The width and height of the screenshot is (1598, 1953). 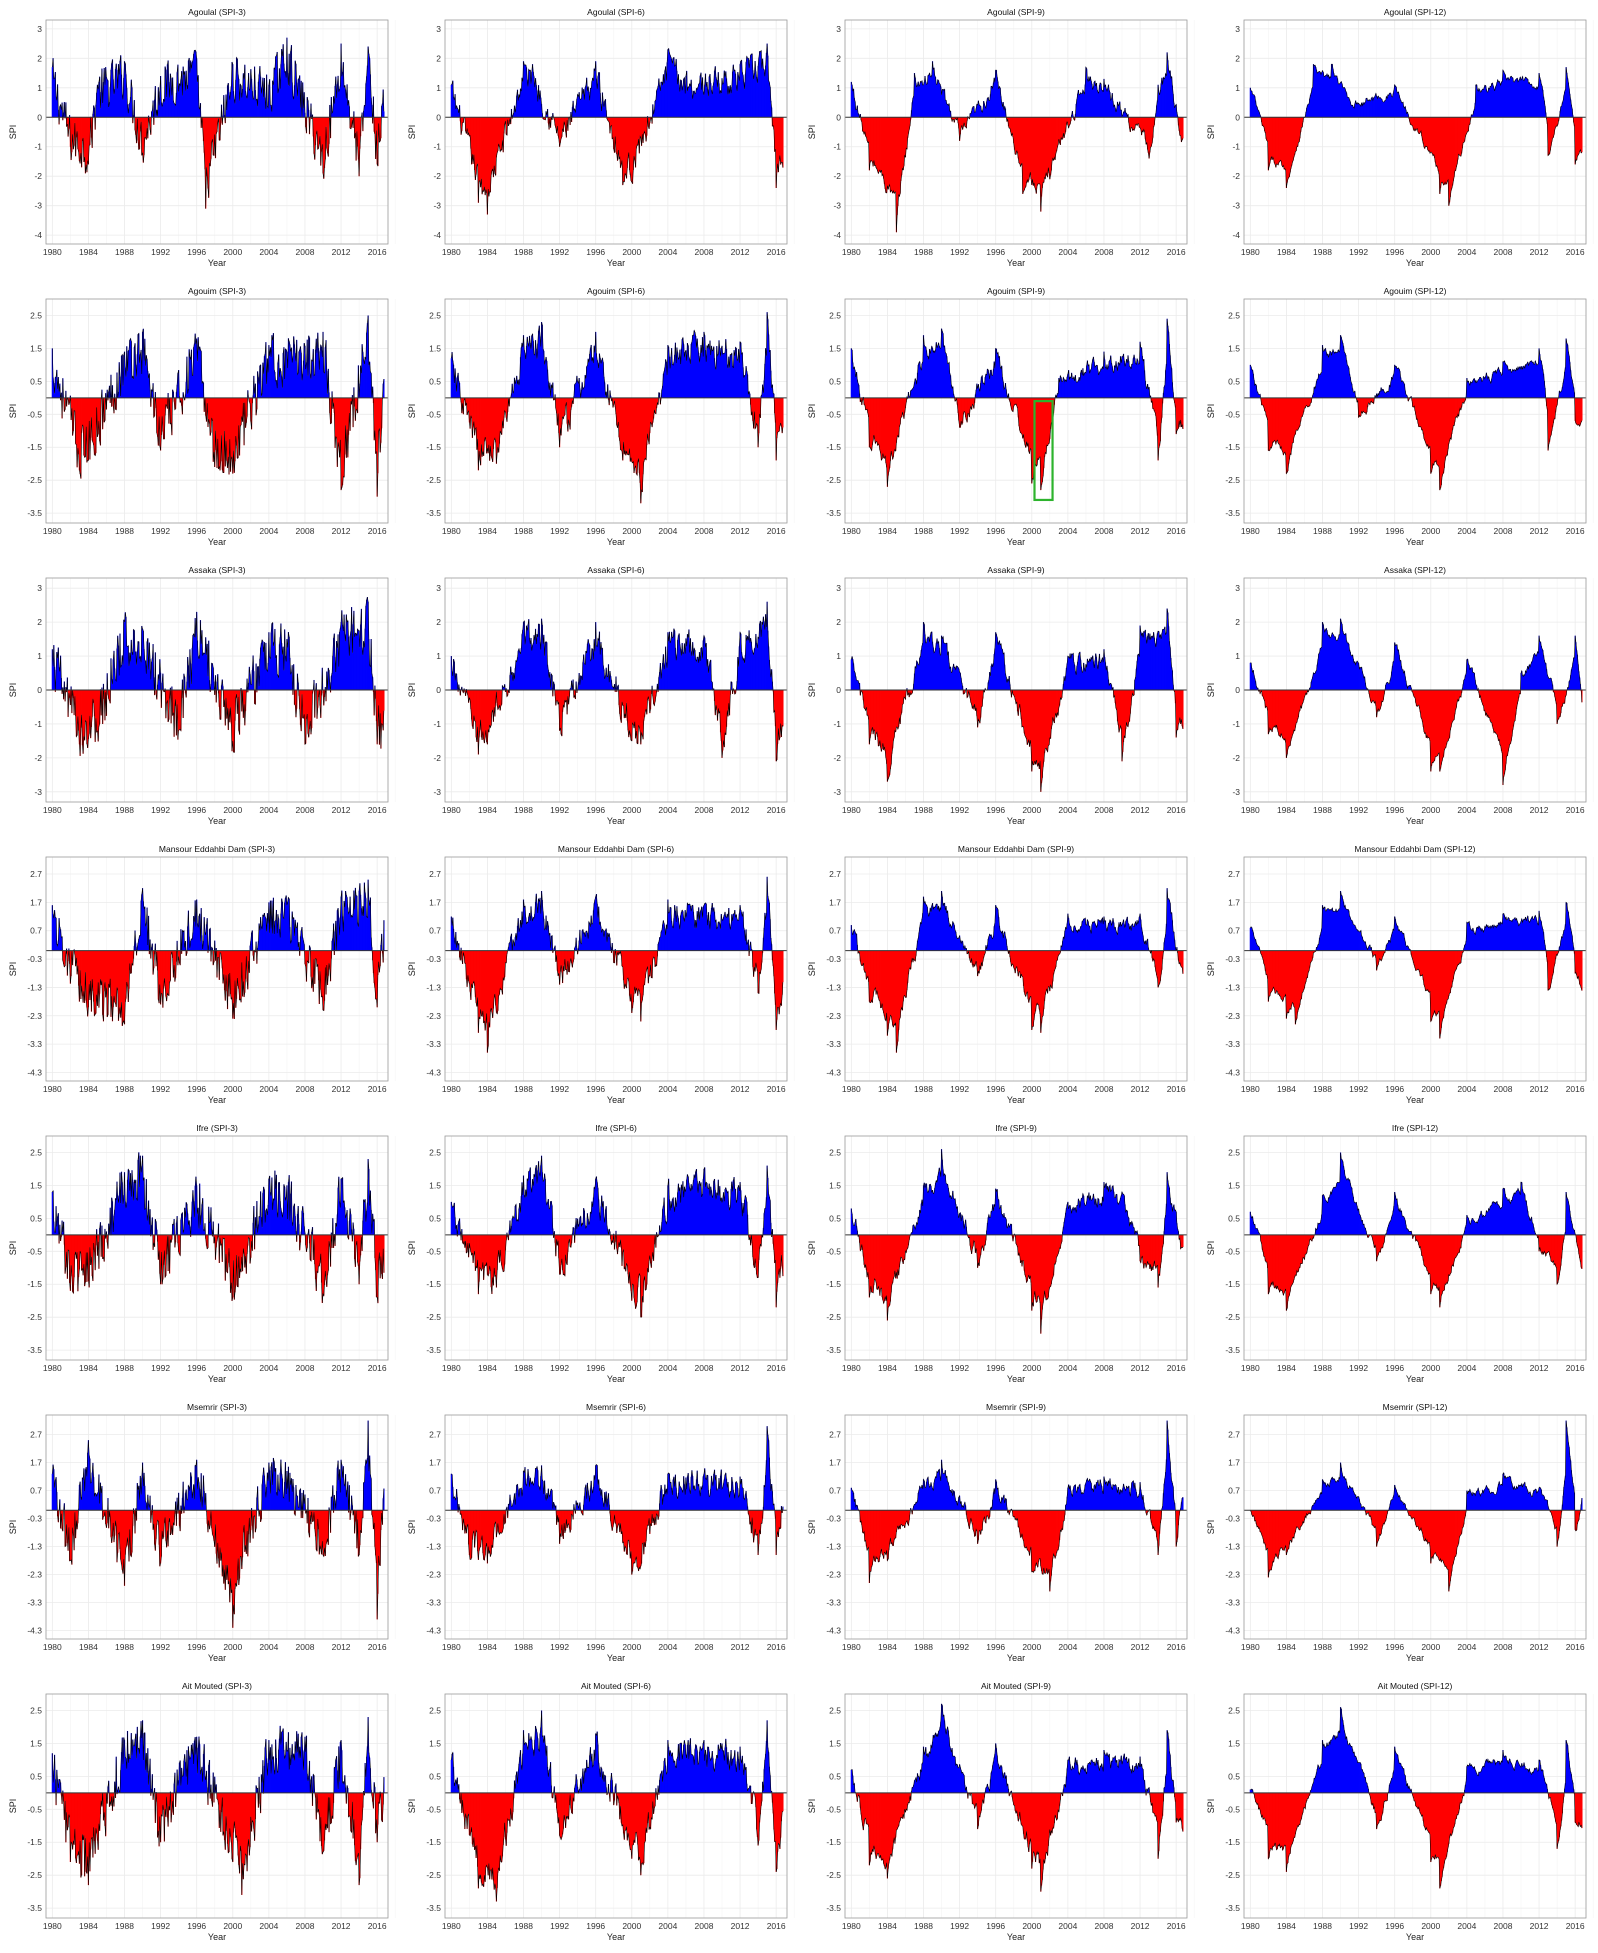 What do you see at coordinates (1358, 531) in the screenshot?
I see `x-tick-label: 1992` at bounding box center [1358, 531].